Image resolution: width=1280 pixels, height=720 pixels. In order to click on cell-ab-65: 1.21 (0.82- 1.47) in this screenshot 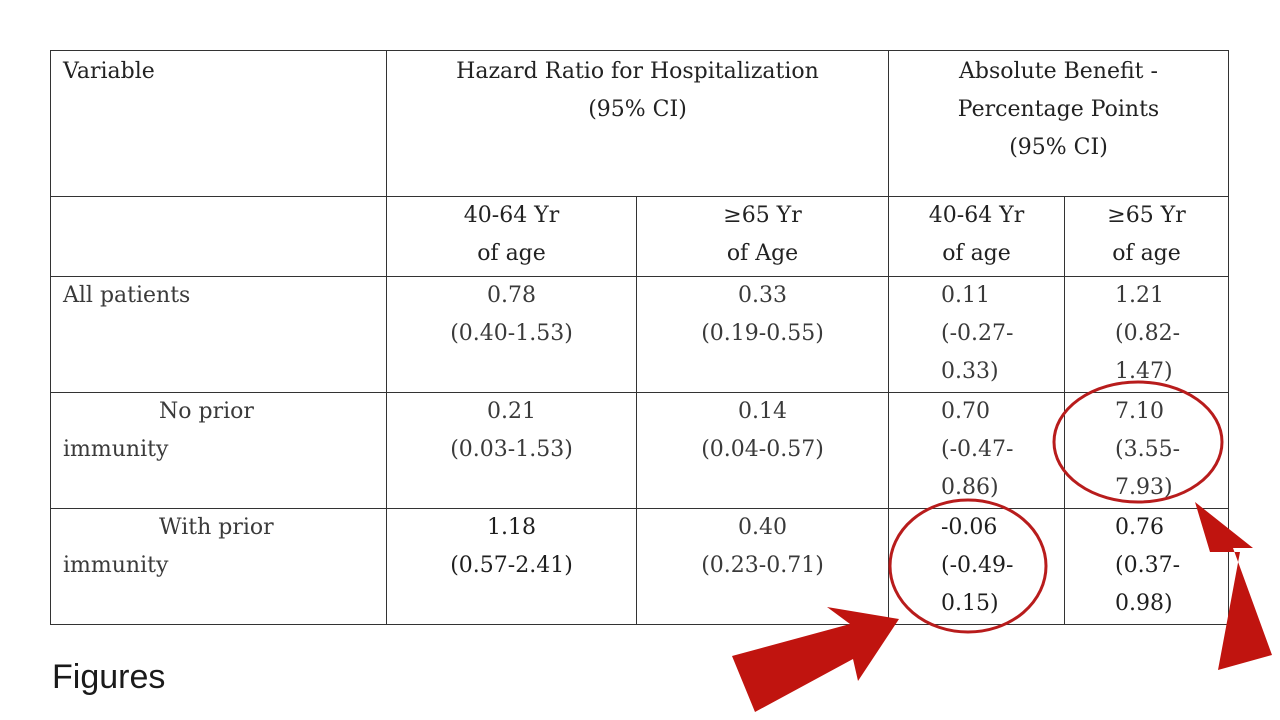, I will do `click(1146, 334)`.